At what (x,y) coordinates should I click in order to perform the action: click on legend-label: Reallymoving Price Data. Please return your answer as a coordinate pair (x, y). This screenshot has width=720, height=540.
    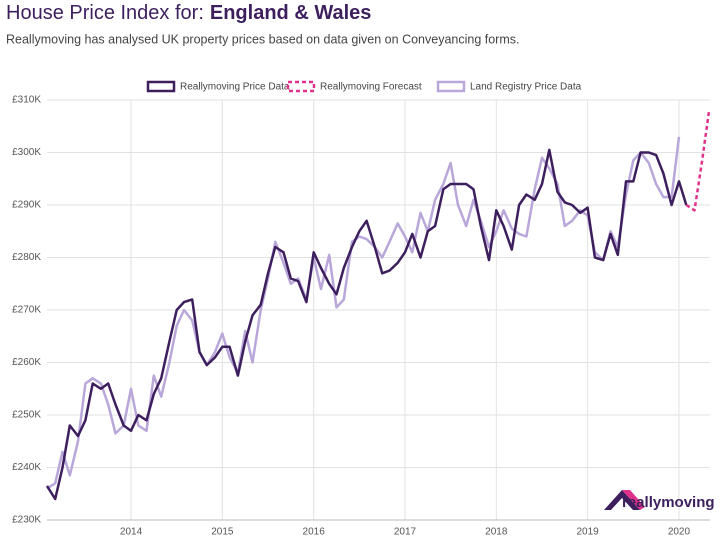
    Looking at the image, I should click on (235, 87).